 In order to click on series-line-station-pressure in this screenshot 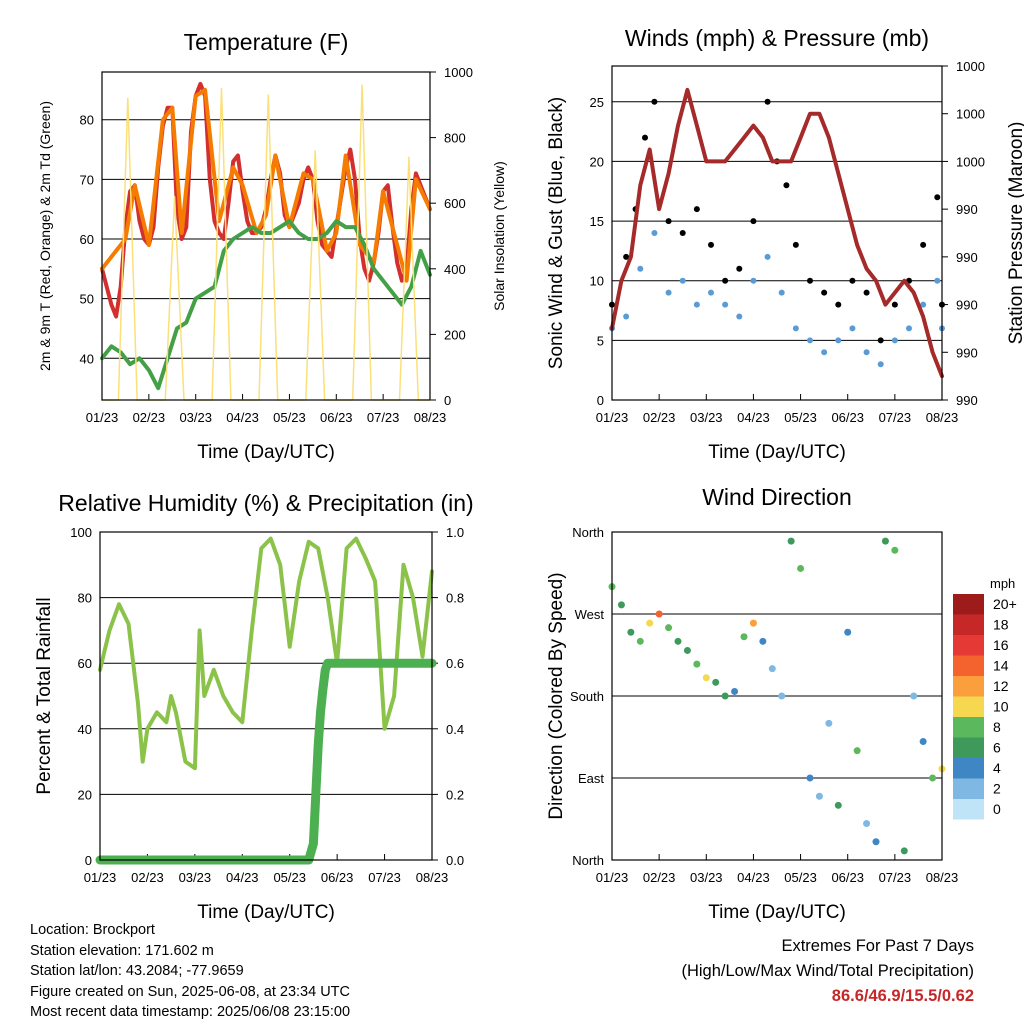, I will do `click(777, 233)`.